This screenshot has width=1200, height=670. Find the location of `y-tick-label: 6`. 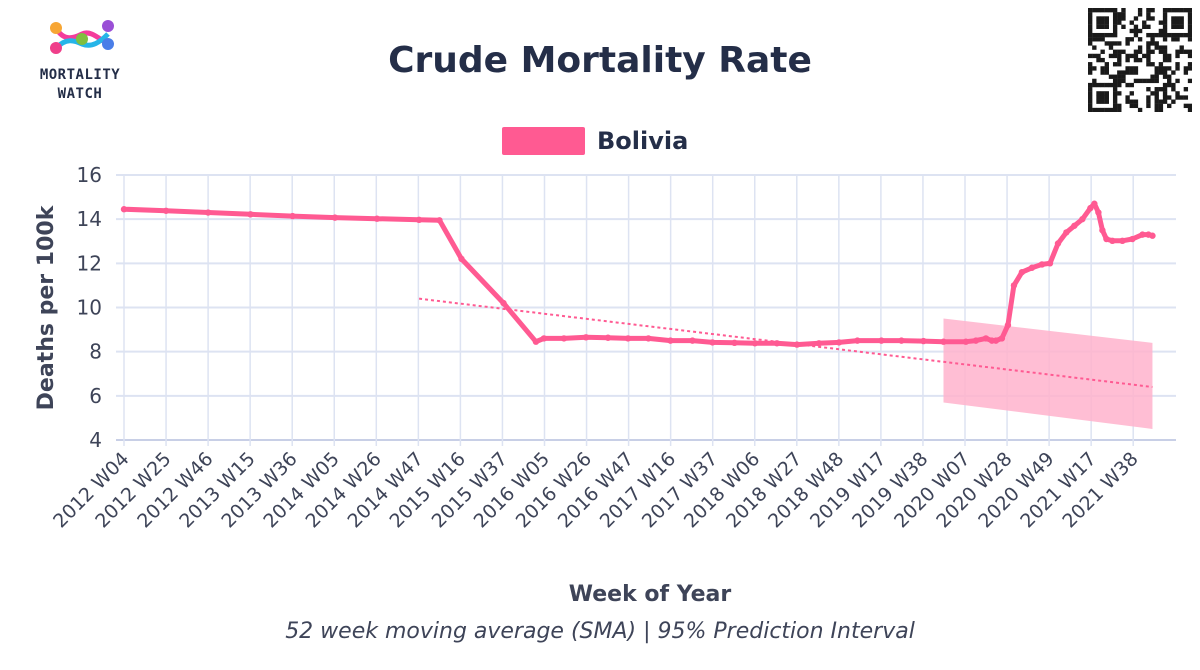

y-tick-label: 6 is located at coordinates (95, 396).